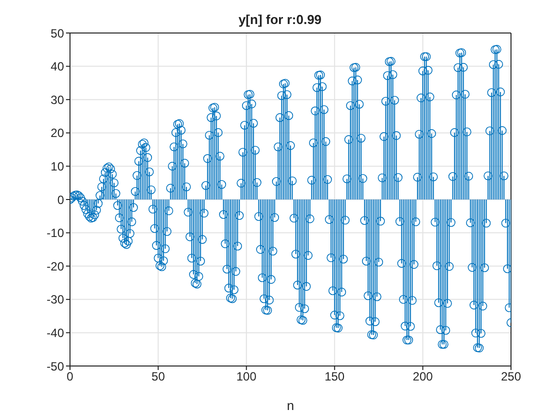 The width and height of the screenshot is (560, 420). What do you see at coordinates (55, 266) in the screenshot?
I see `y-tick-label: -20` at bounding box center [55, 266].